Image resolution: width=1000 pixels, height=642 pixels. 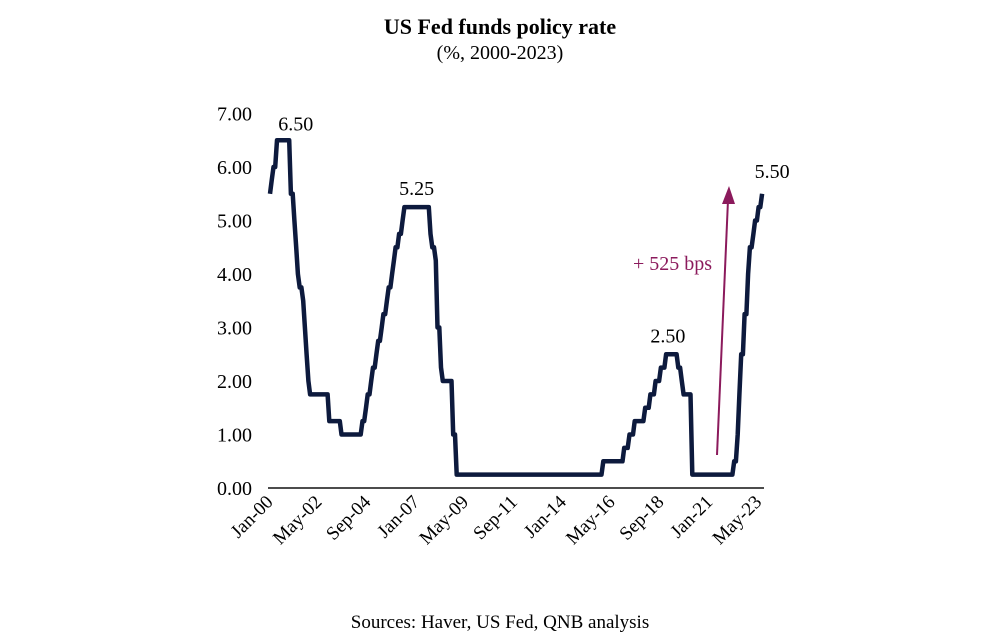 What do you see at coordinates (234, 329) in the screenshot?
I see `y-tick-label: 3.00` at bounding box center [234, 329].